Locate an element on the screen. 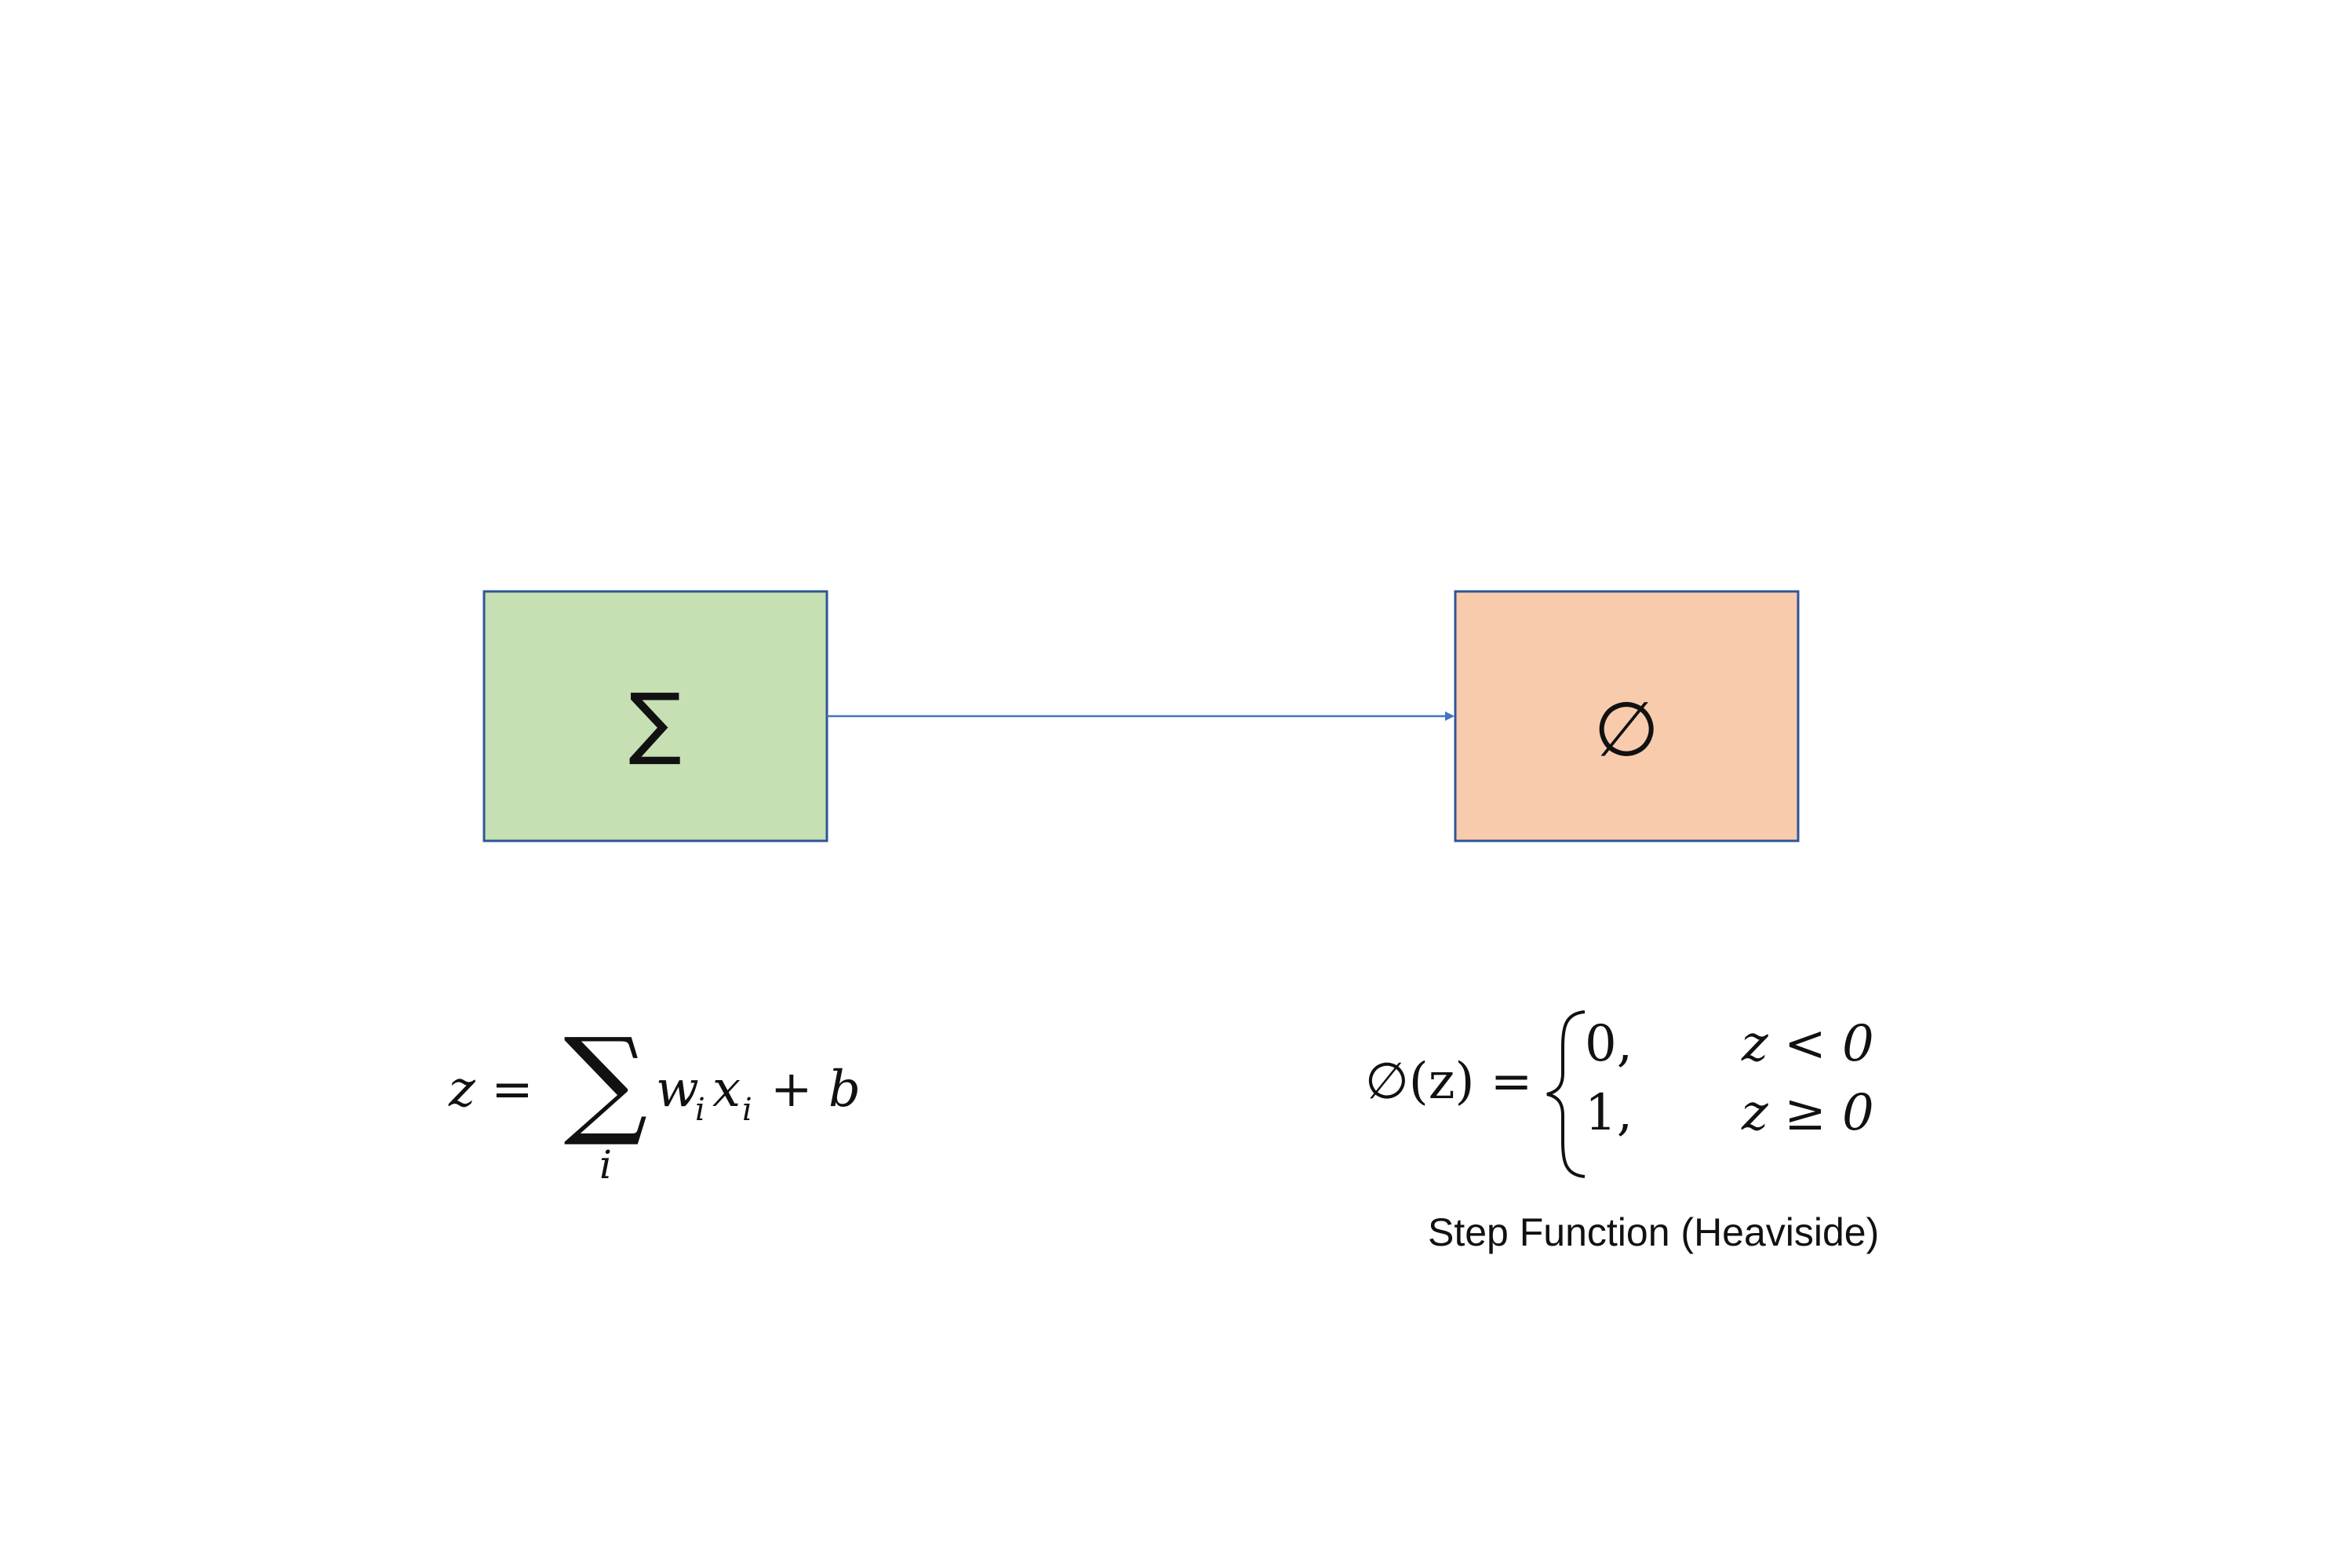 This screenshot has width=2352, height=1568. formula-sum-index: i is located at coordinates (605, 1165).